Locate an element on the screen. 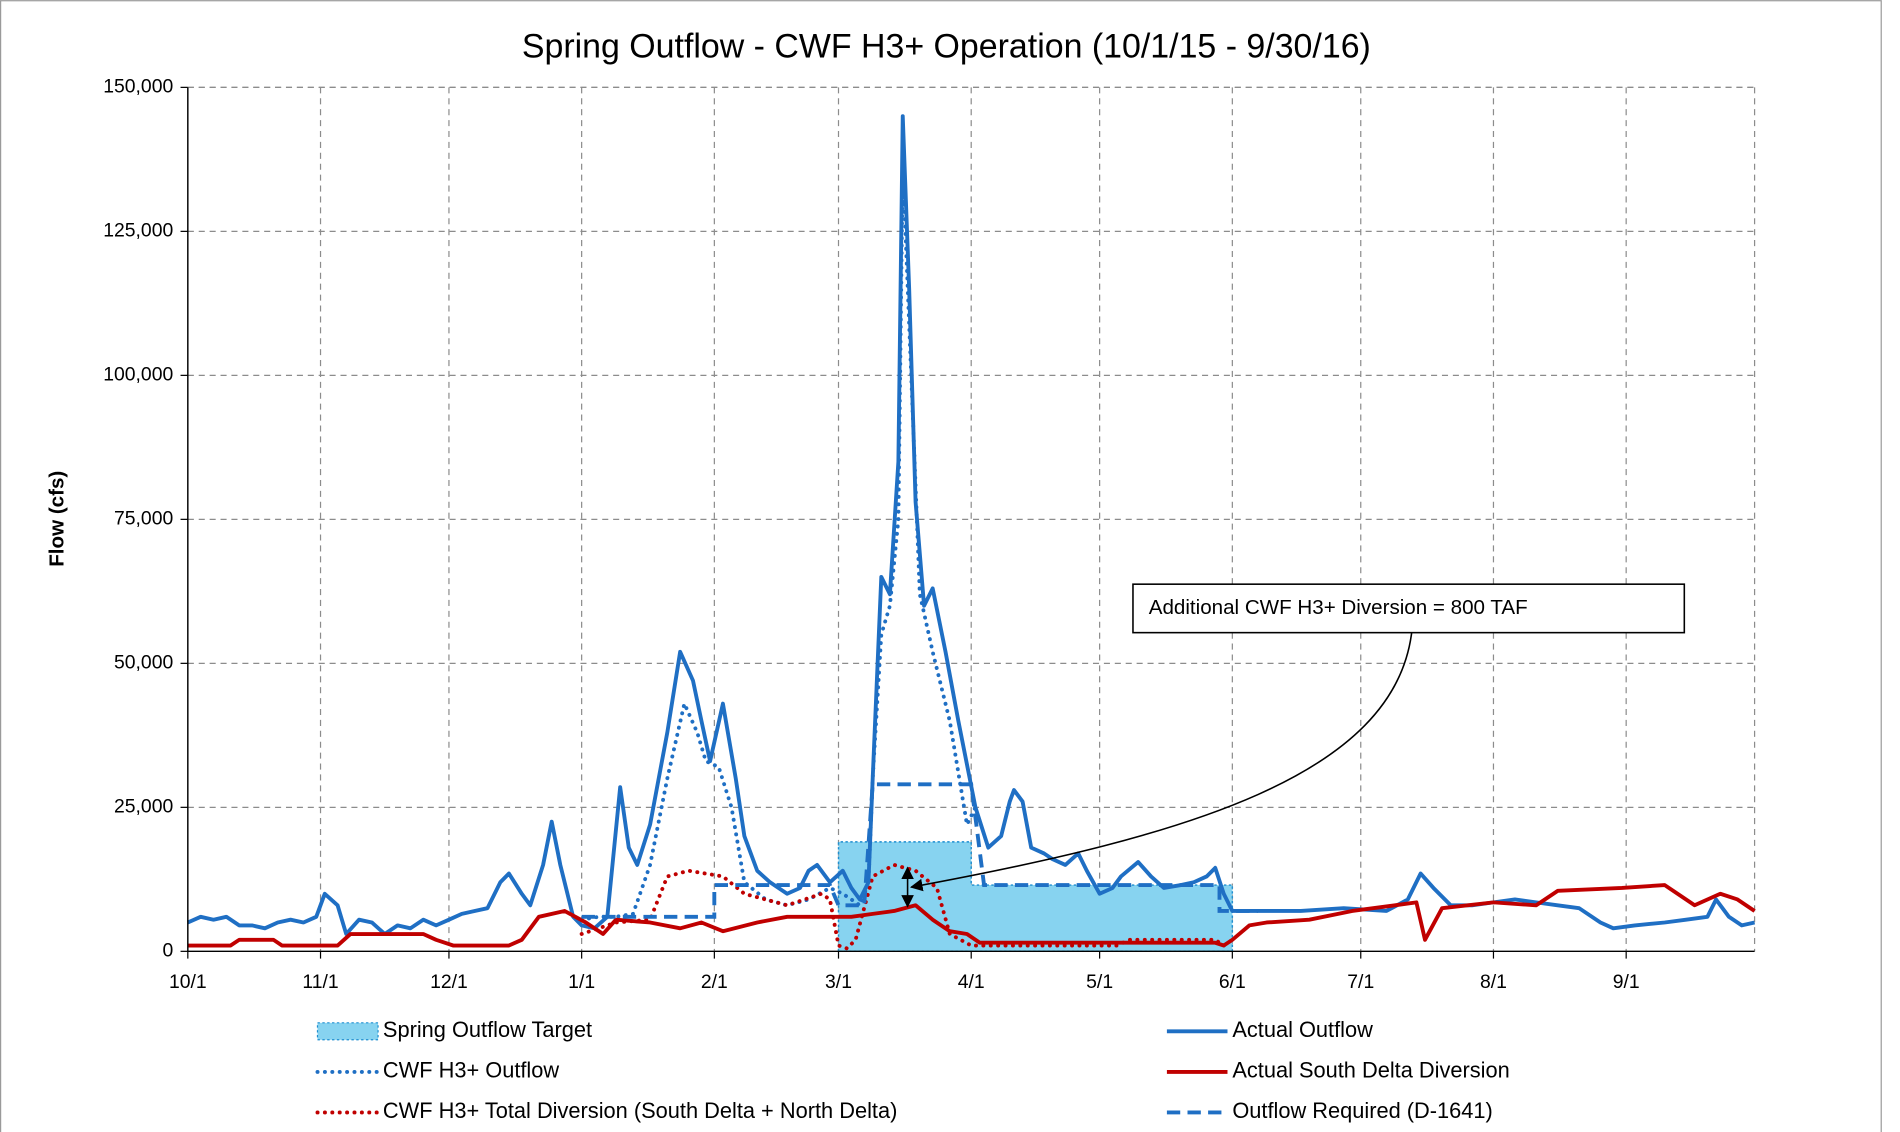  x-tick-label: 3/1 is located at coordinates (838, 982).